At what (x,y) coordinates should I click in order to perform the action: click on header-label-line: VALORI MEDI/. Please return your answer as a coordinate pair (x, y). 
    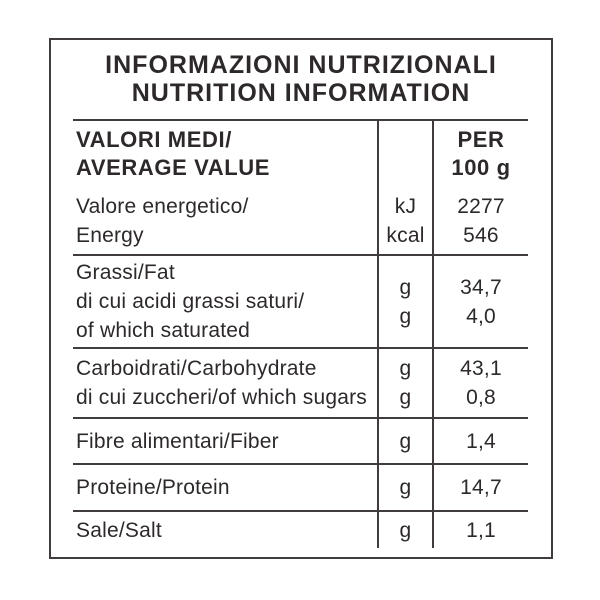
    Looking at the image, I should click on (154, 139).